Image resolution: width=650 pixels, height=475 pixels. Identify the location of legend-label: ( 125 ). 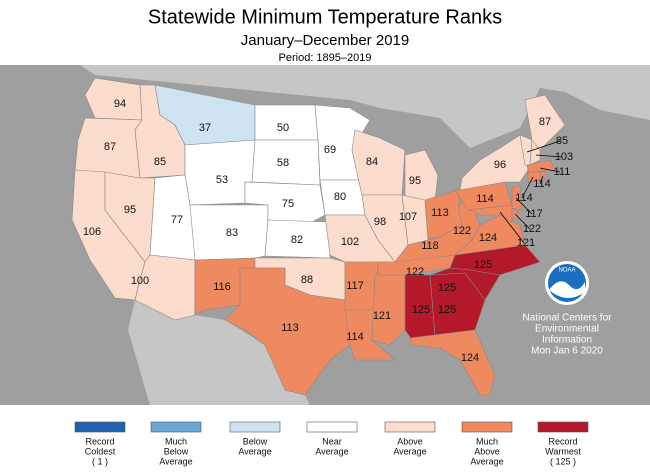
(563, 461).